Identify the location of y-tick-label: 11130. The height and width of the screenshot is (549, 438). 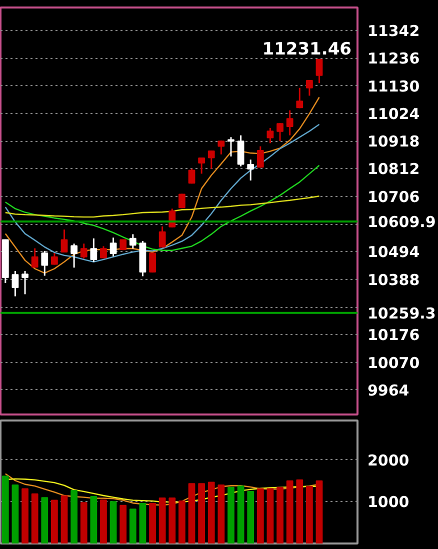
(394, 86).